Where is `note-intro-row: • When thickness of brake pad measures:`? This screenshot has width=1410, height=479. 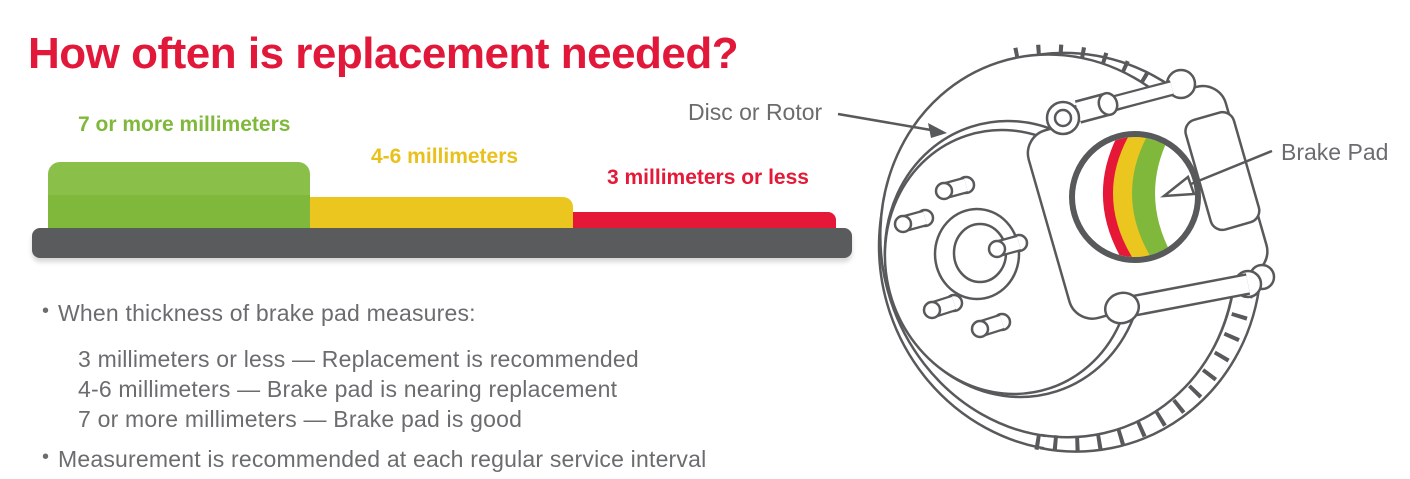
note-intro-row: • When thickness of brake pad measures: is located at coordinates (259, 313).